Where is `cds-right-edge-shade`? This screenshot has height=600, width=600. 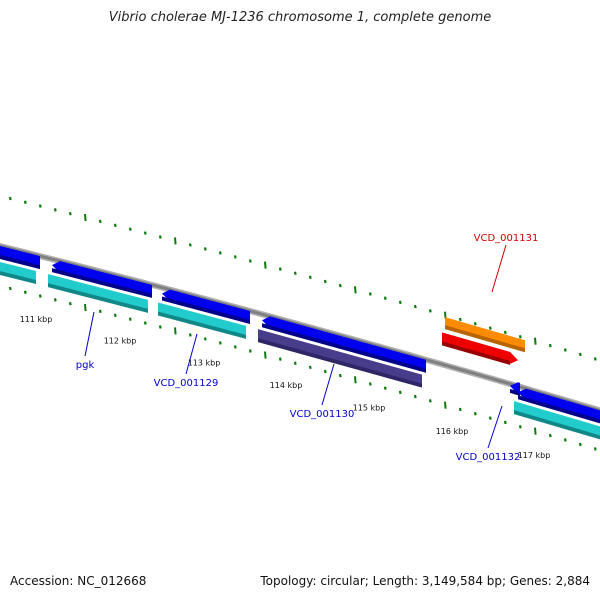 cds-right-edge-shade is located at coordinates (557, 425).